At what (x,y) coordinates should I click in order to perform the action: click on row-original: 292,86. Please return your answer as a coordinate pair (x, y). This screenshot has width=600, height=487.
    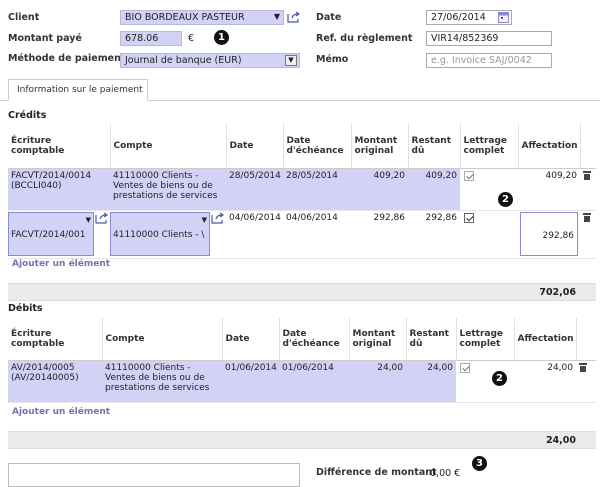
    Looking at the image, I should click on (380, 234).